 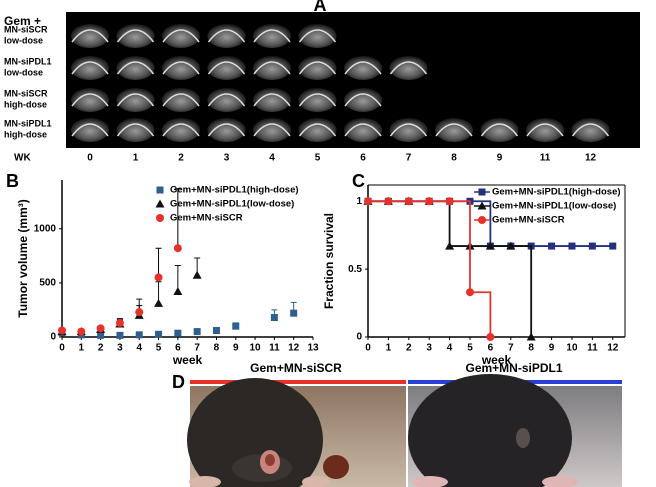 What do you see at coordinates (26, 29) in the screenshot?
I see `row-label: MN-siSCR` at bounding box center [26, 29].